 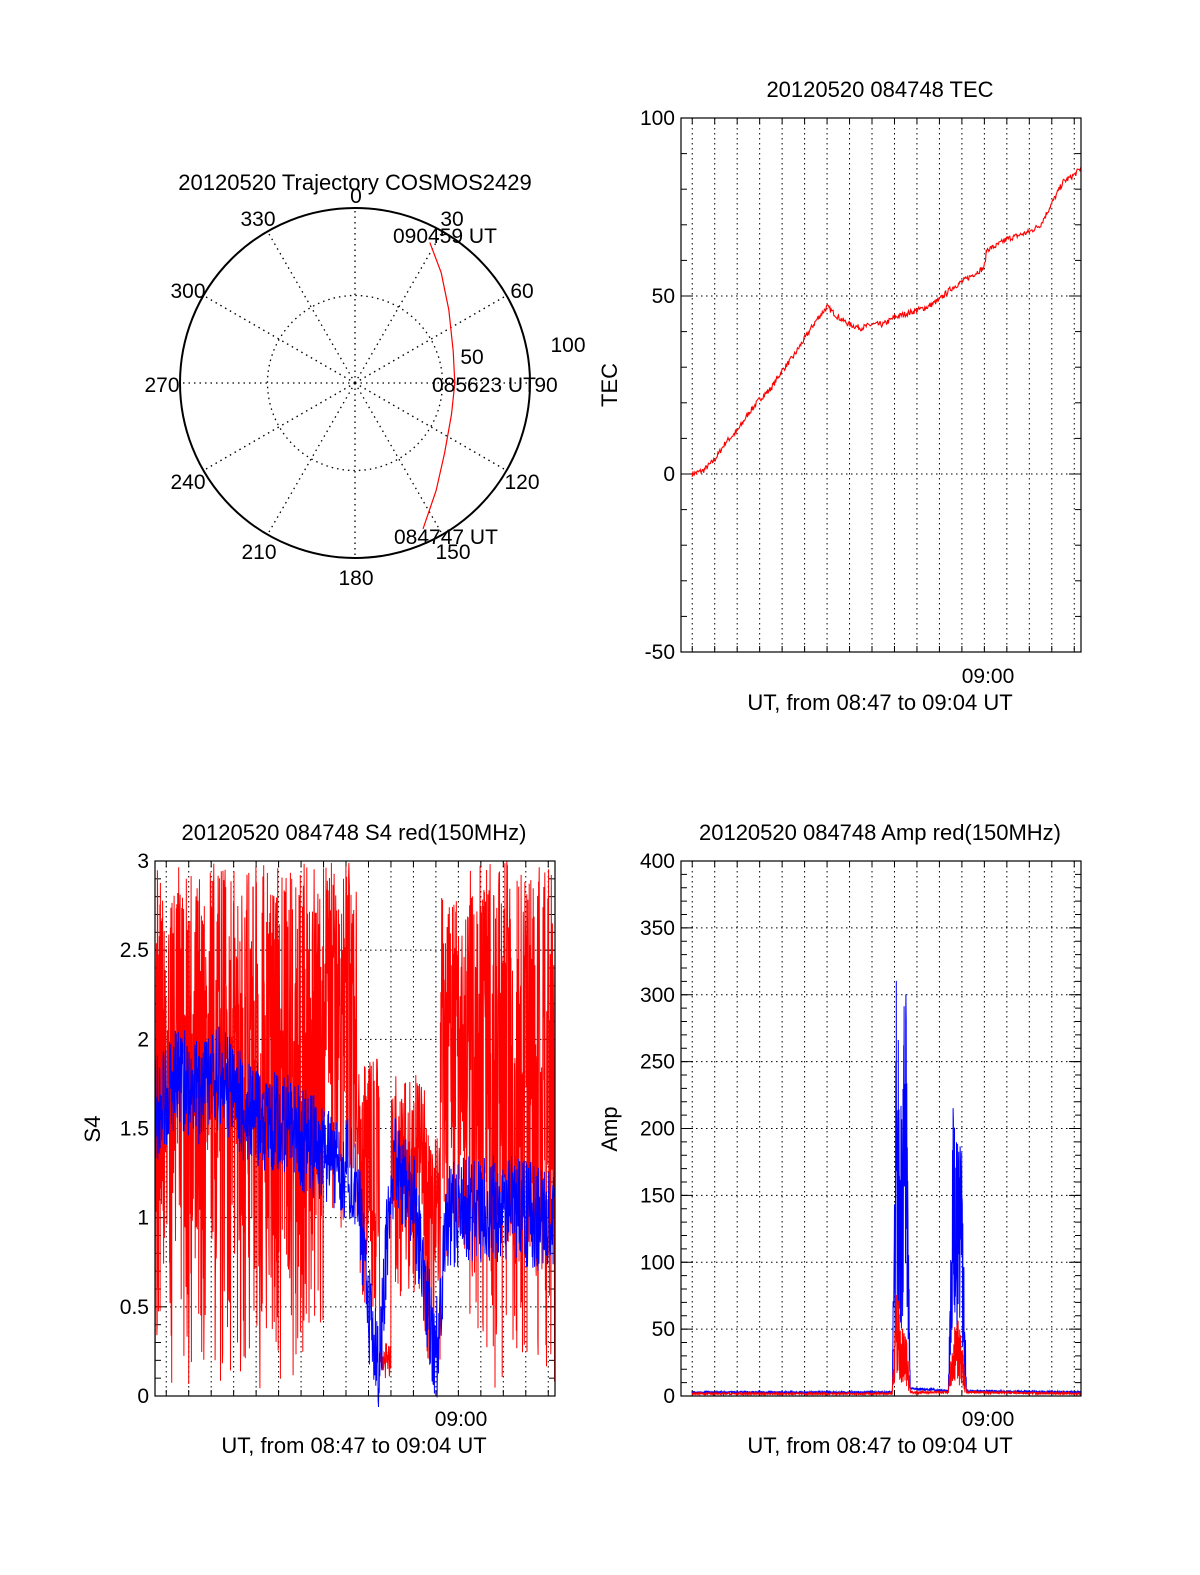 I want to click on trajectory-start-time-label: 084747 UT, so click(x=446, y=537).